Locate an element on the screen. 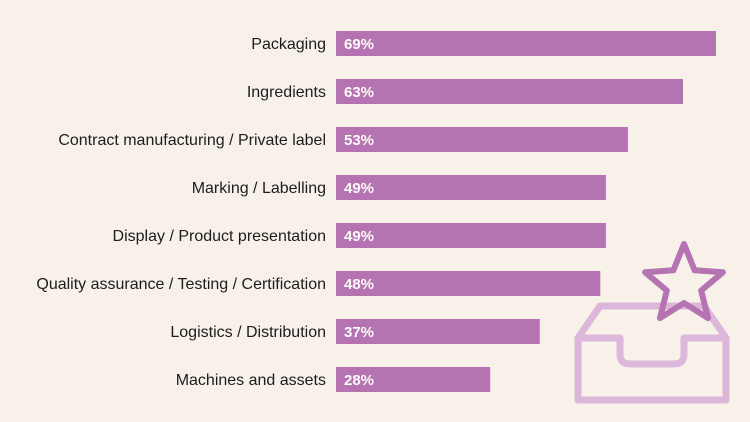 Image resolution: width=750 pixels, height=422 pixels. category-label: Machines and assets is located at coordinates (251, 380).